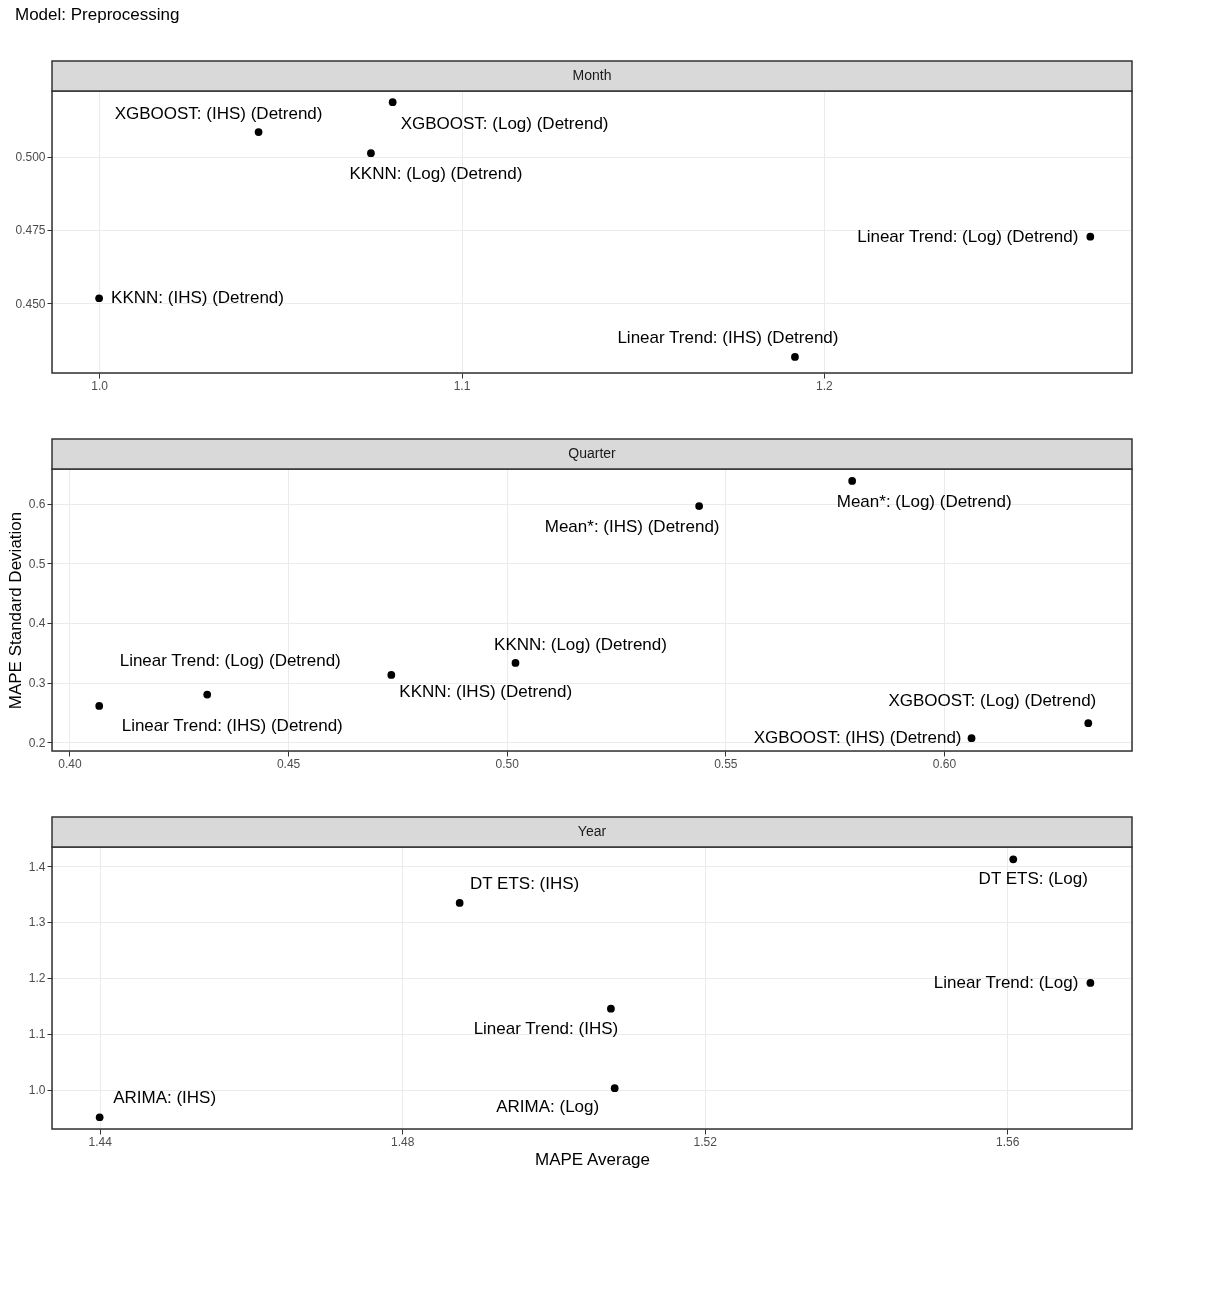 The height and width of the screenshot is (1312, 1206). I want to click on y-tick-label: 0.3, so click(37, 683).